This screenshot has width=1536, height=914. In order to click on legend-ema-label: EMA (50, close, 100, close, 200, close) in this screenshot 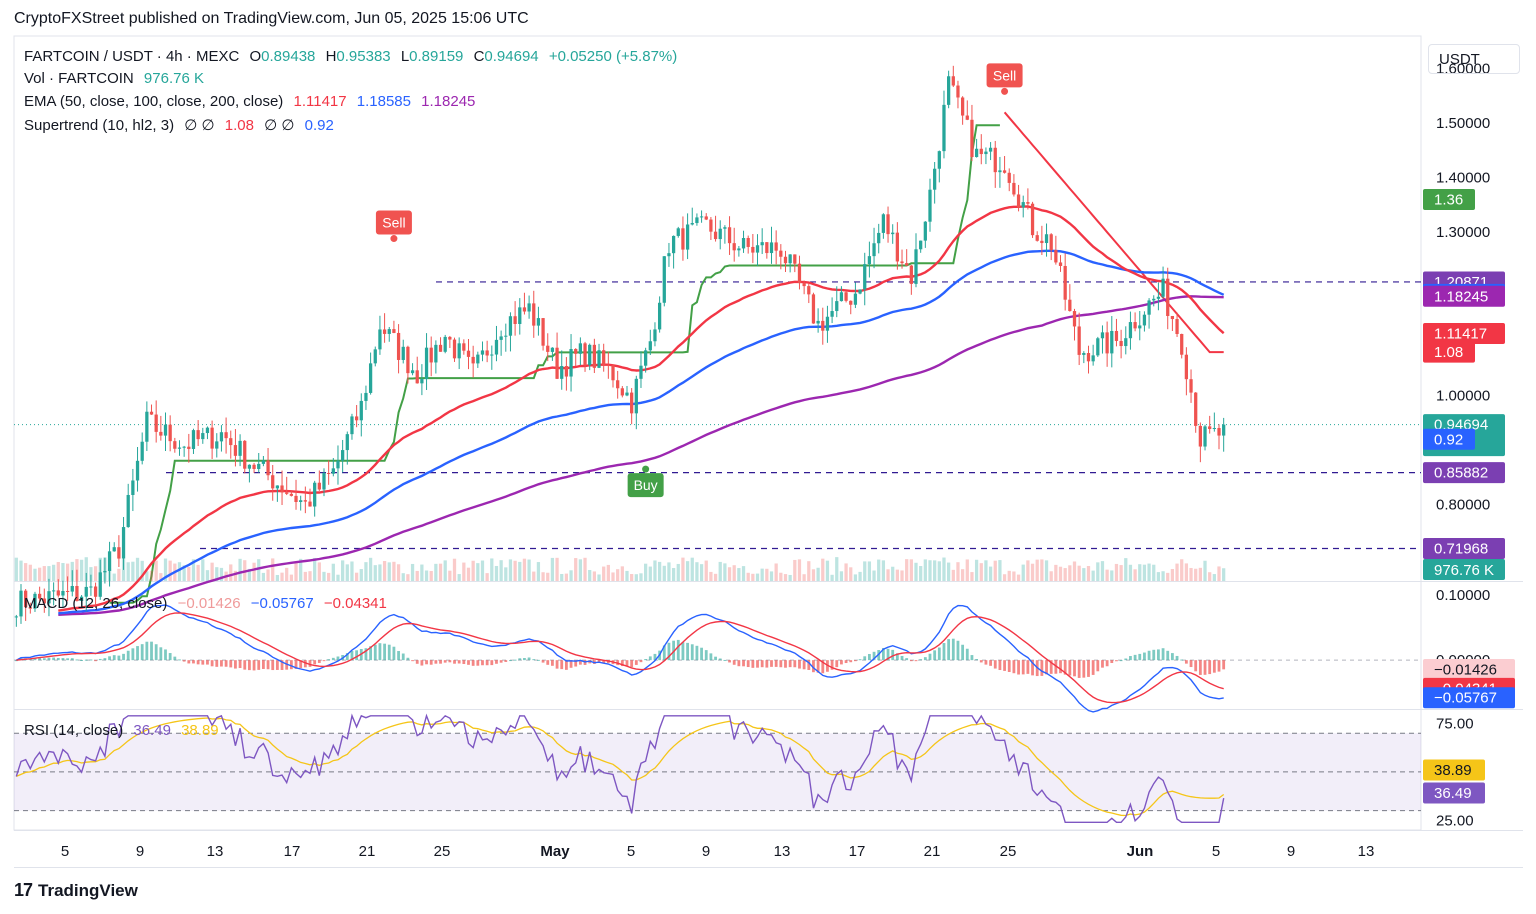, I will do `click(154, 101)`.